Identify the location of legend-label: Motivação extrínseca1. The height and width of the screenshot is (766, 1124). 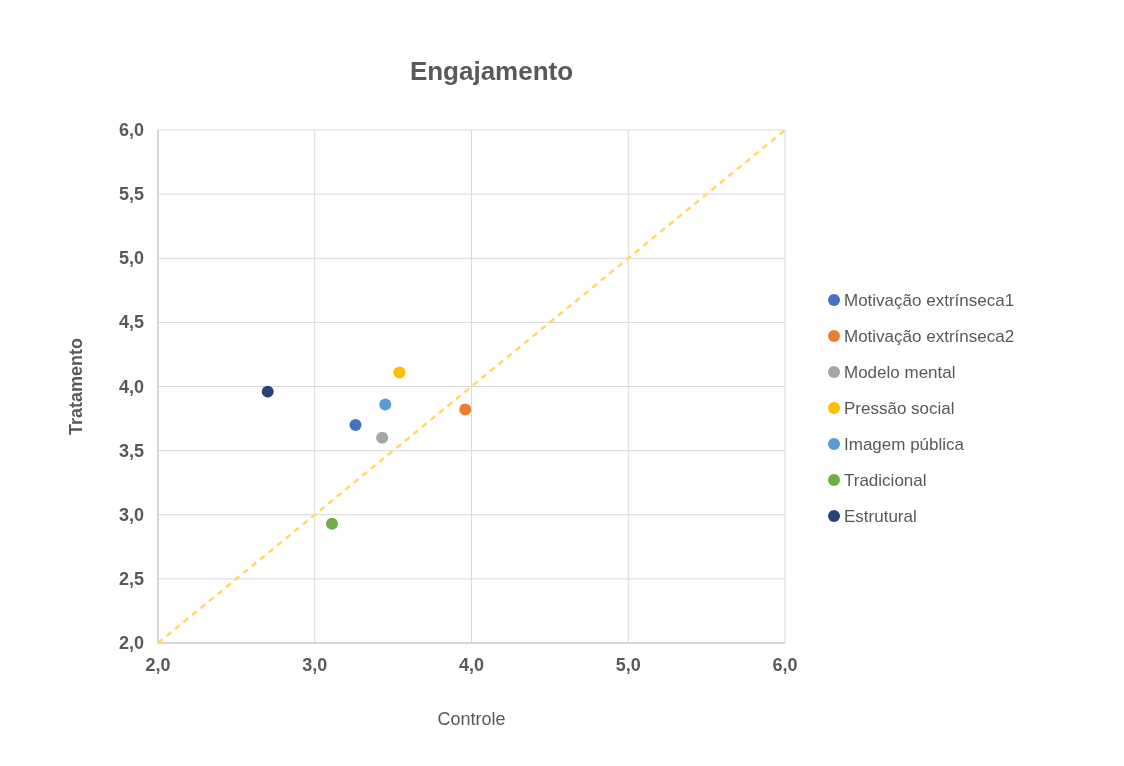
(929, 300).